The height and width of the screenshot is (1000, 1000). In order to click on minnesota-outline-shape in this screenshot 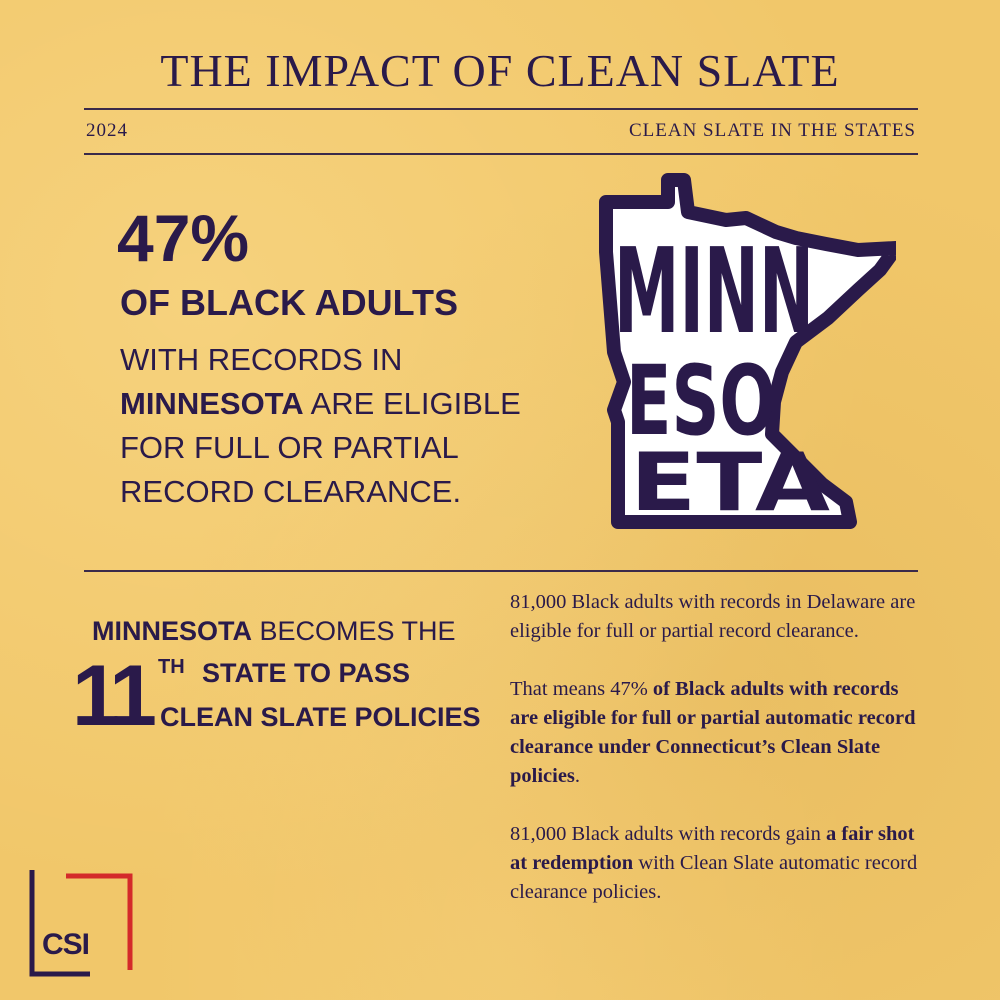, I will do `click(747, 351)`.